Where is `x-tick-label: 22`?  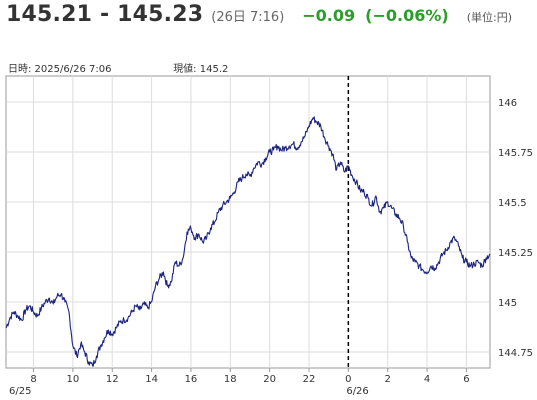 x-tick-label: 22 is located at coordinates (309, 379).